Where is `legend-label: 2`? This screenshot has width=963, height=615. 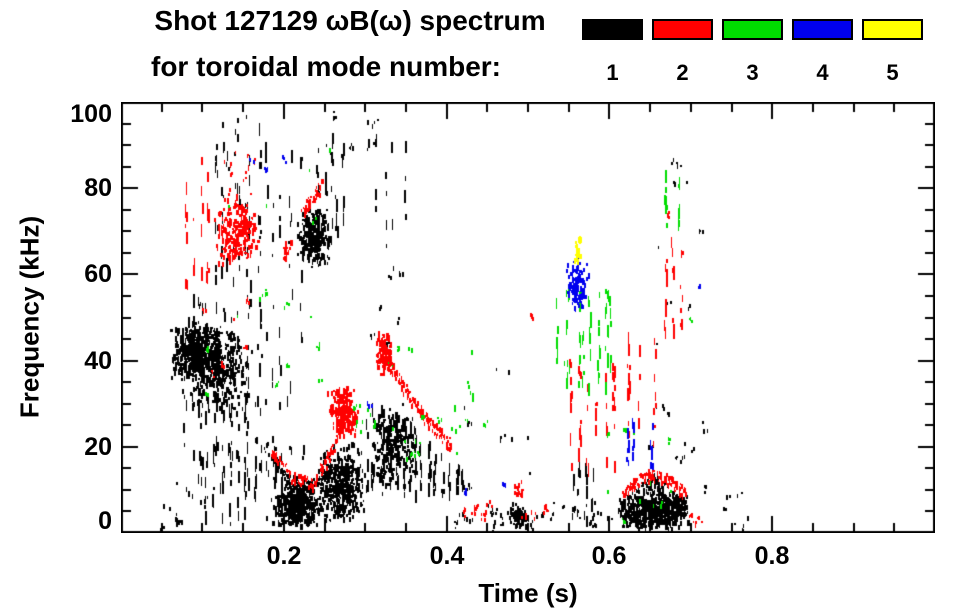
legend-label: 2 is located at coordinates (682, 72).